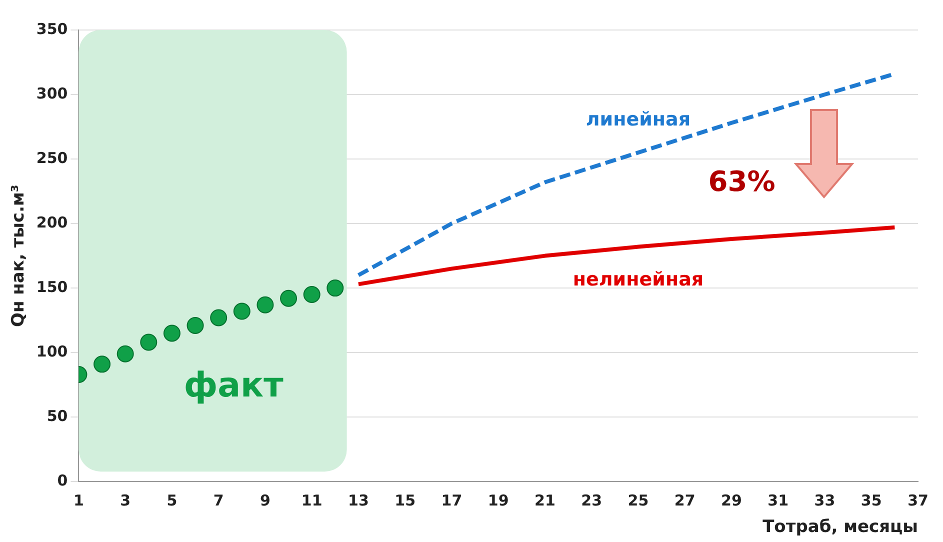  Describe the element at coordinates (172, 500) in the screenshot. I see `x-tick-label: 5` at that location.